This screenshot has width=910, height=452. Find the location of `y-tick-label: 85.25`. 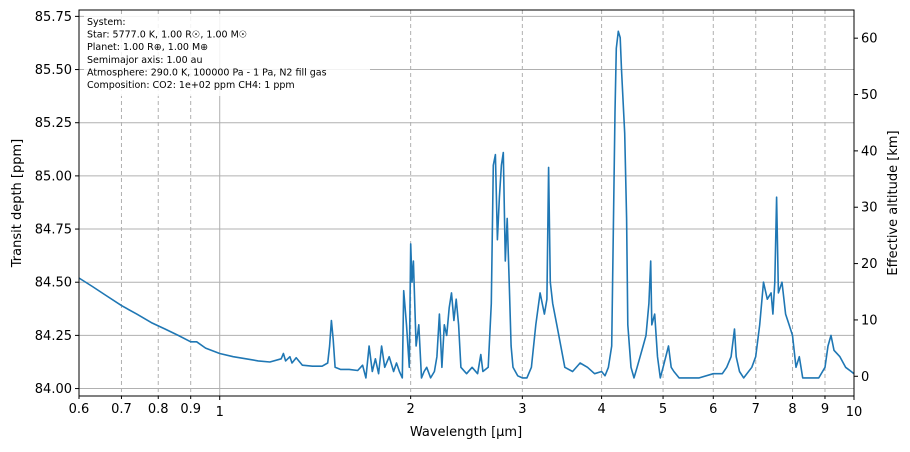

y-tick-label: 85.25 is located at coordinates (53, 123).